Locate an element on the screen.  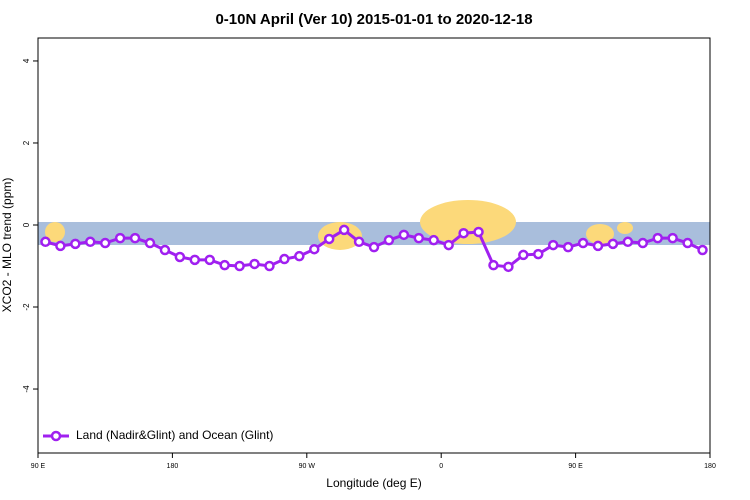
y-tick-label: -2 is located at coordinates (26, 307).